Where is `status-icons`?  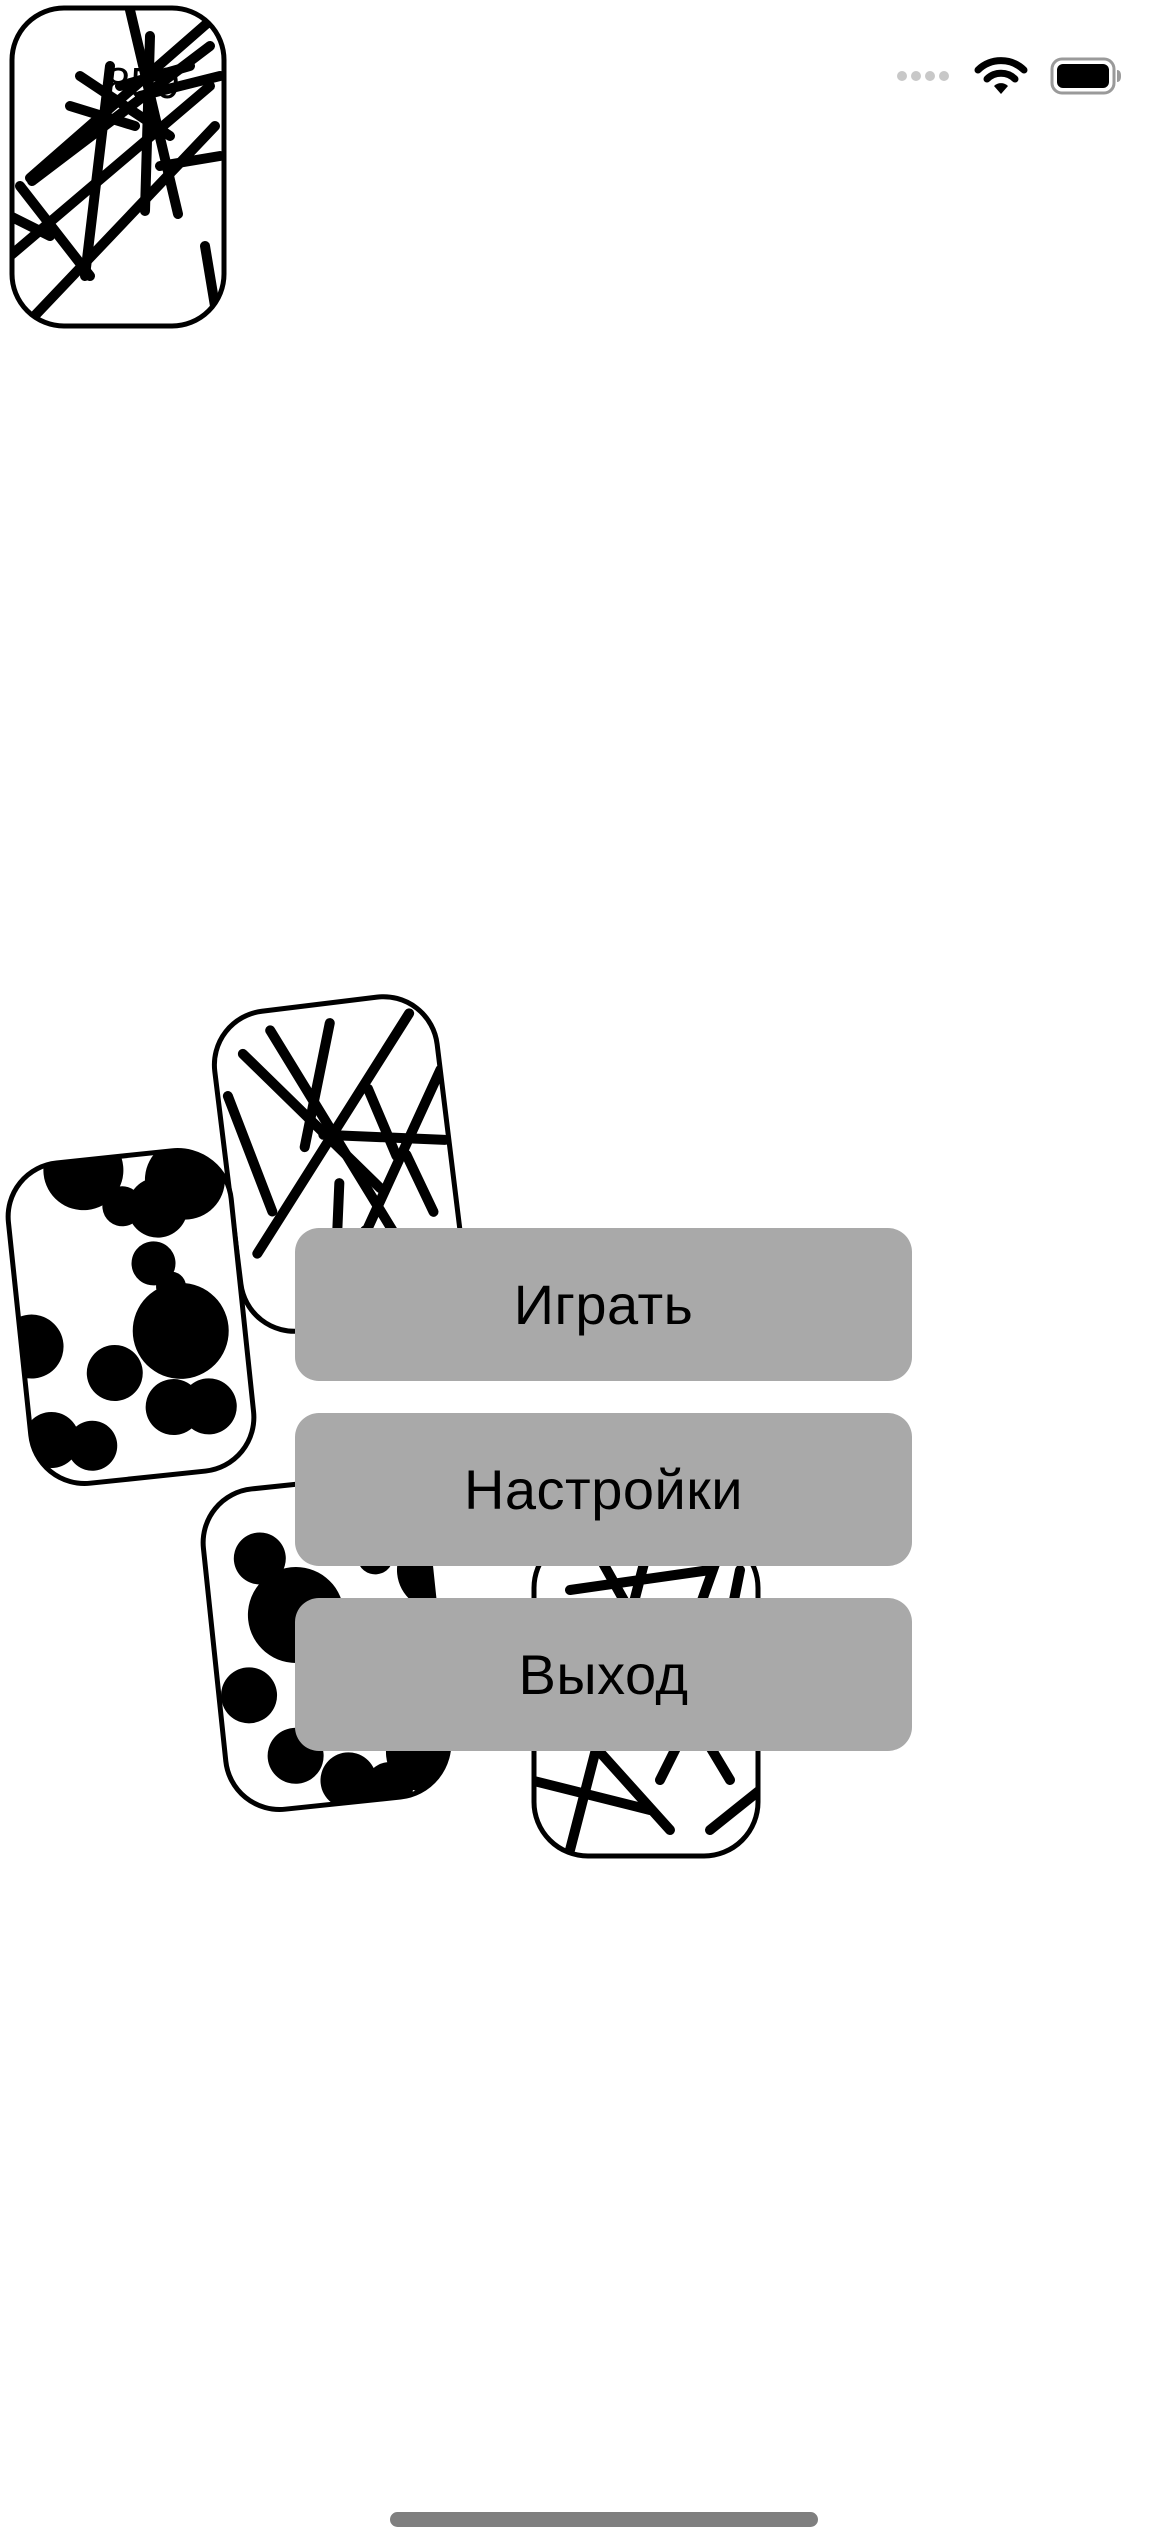
status-icons is located at coordinates (1009, 76).